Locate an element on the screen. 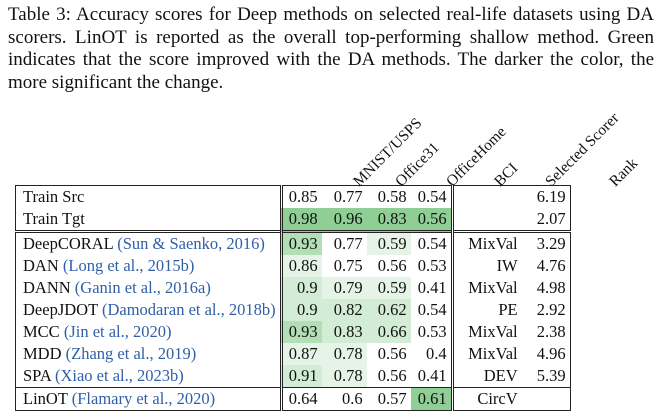 This screenshot has height=418, width=662. method-cell: MDD (Zhang et al., 2019) is located at coordinates (149, 354).